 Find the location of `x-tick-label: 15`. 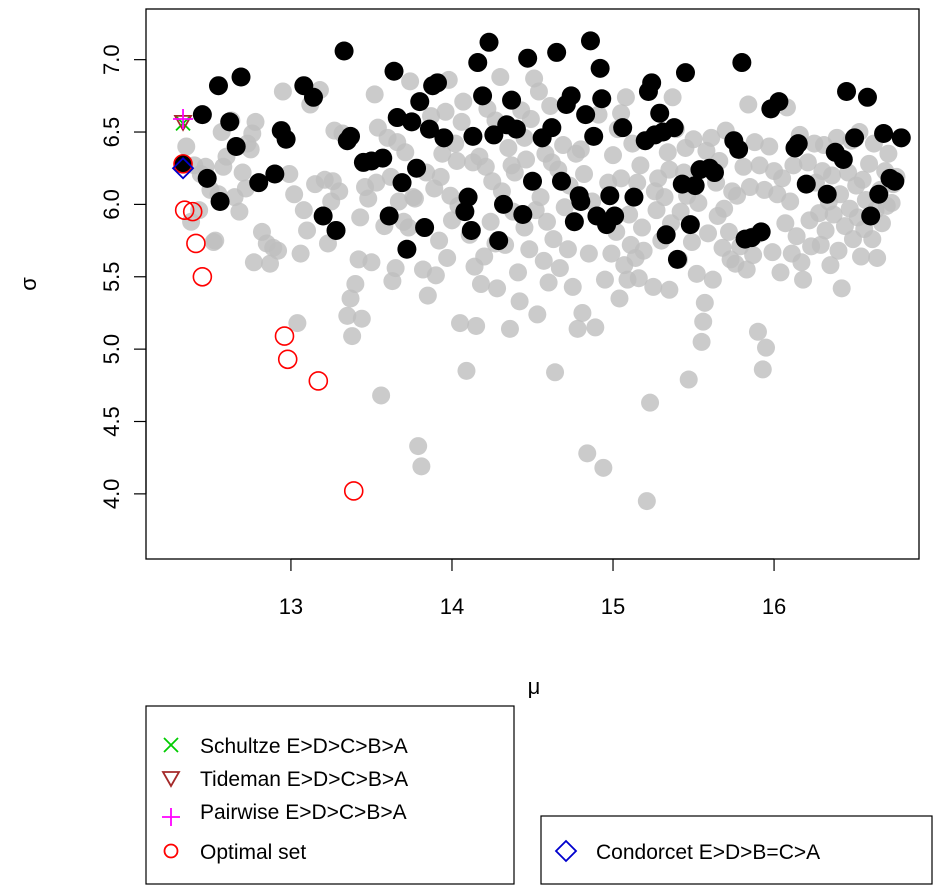

x-tick-label: 15 is located at coordinates (613, 606).